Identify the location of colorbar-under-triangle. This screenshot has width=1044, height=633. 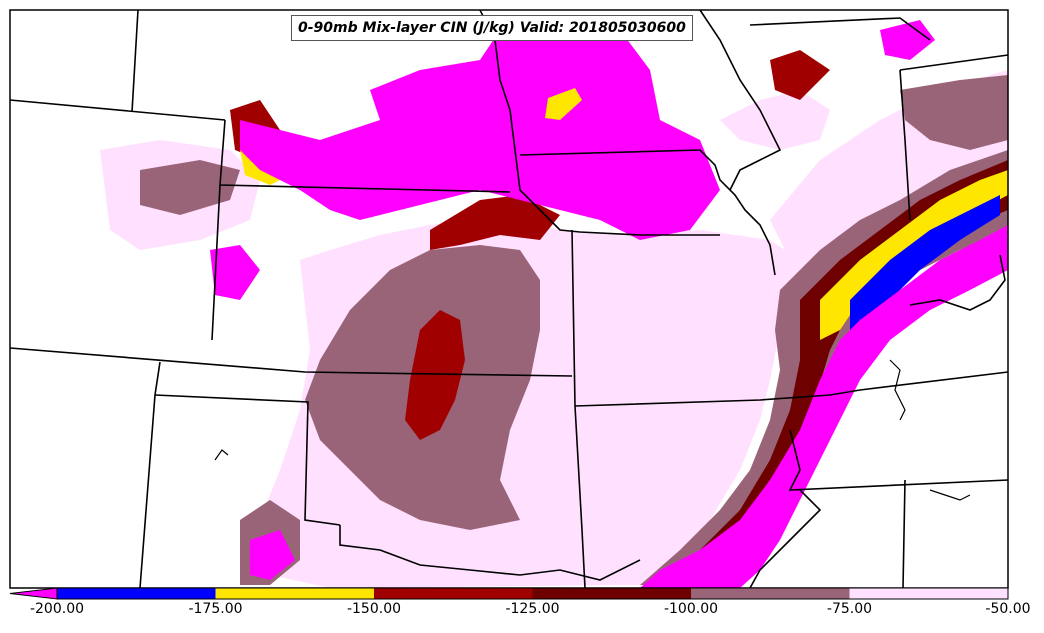
(33, 593).